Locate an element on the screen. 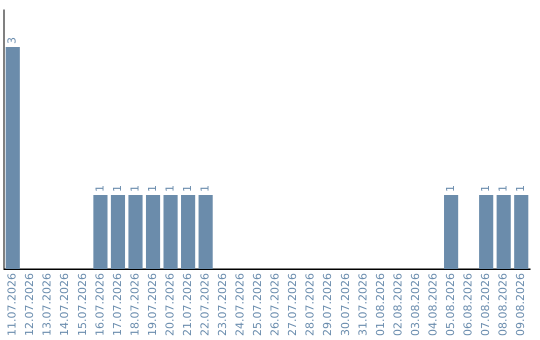  x-tick-label: 03.08.2026 is located at coordinates (415, 304).